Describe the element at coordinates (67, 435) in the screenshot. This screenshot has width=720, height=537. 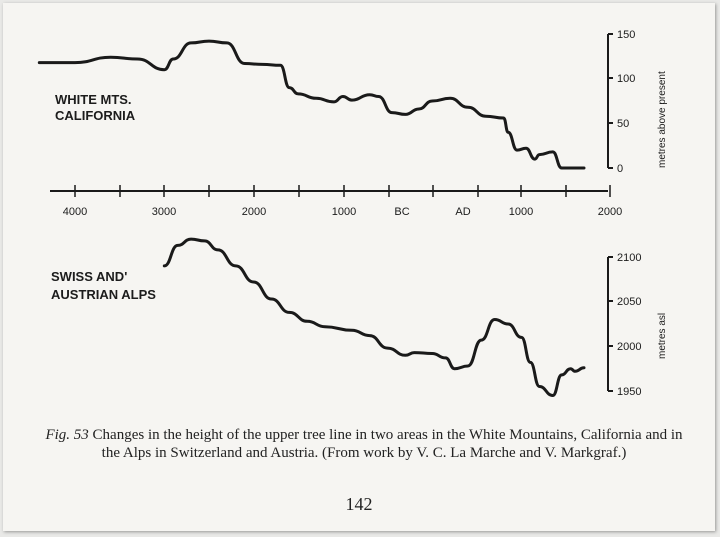
I see `figure-number: Fig. 53` at that location.